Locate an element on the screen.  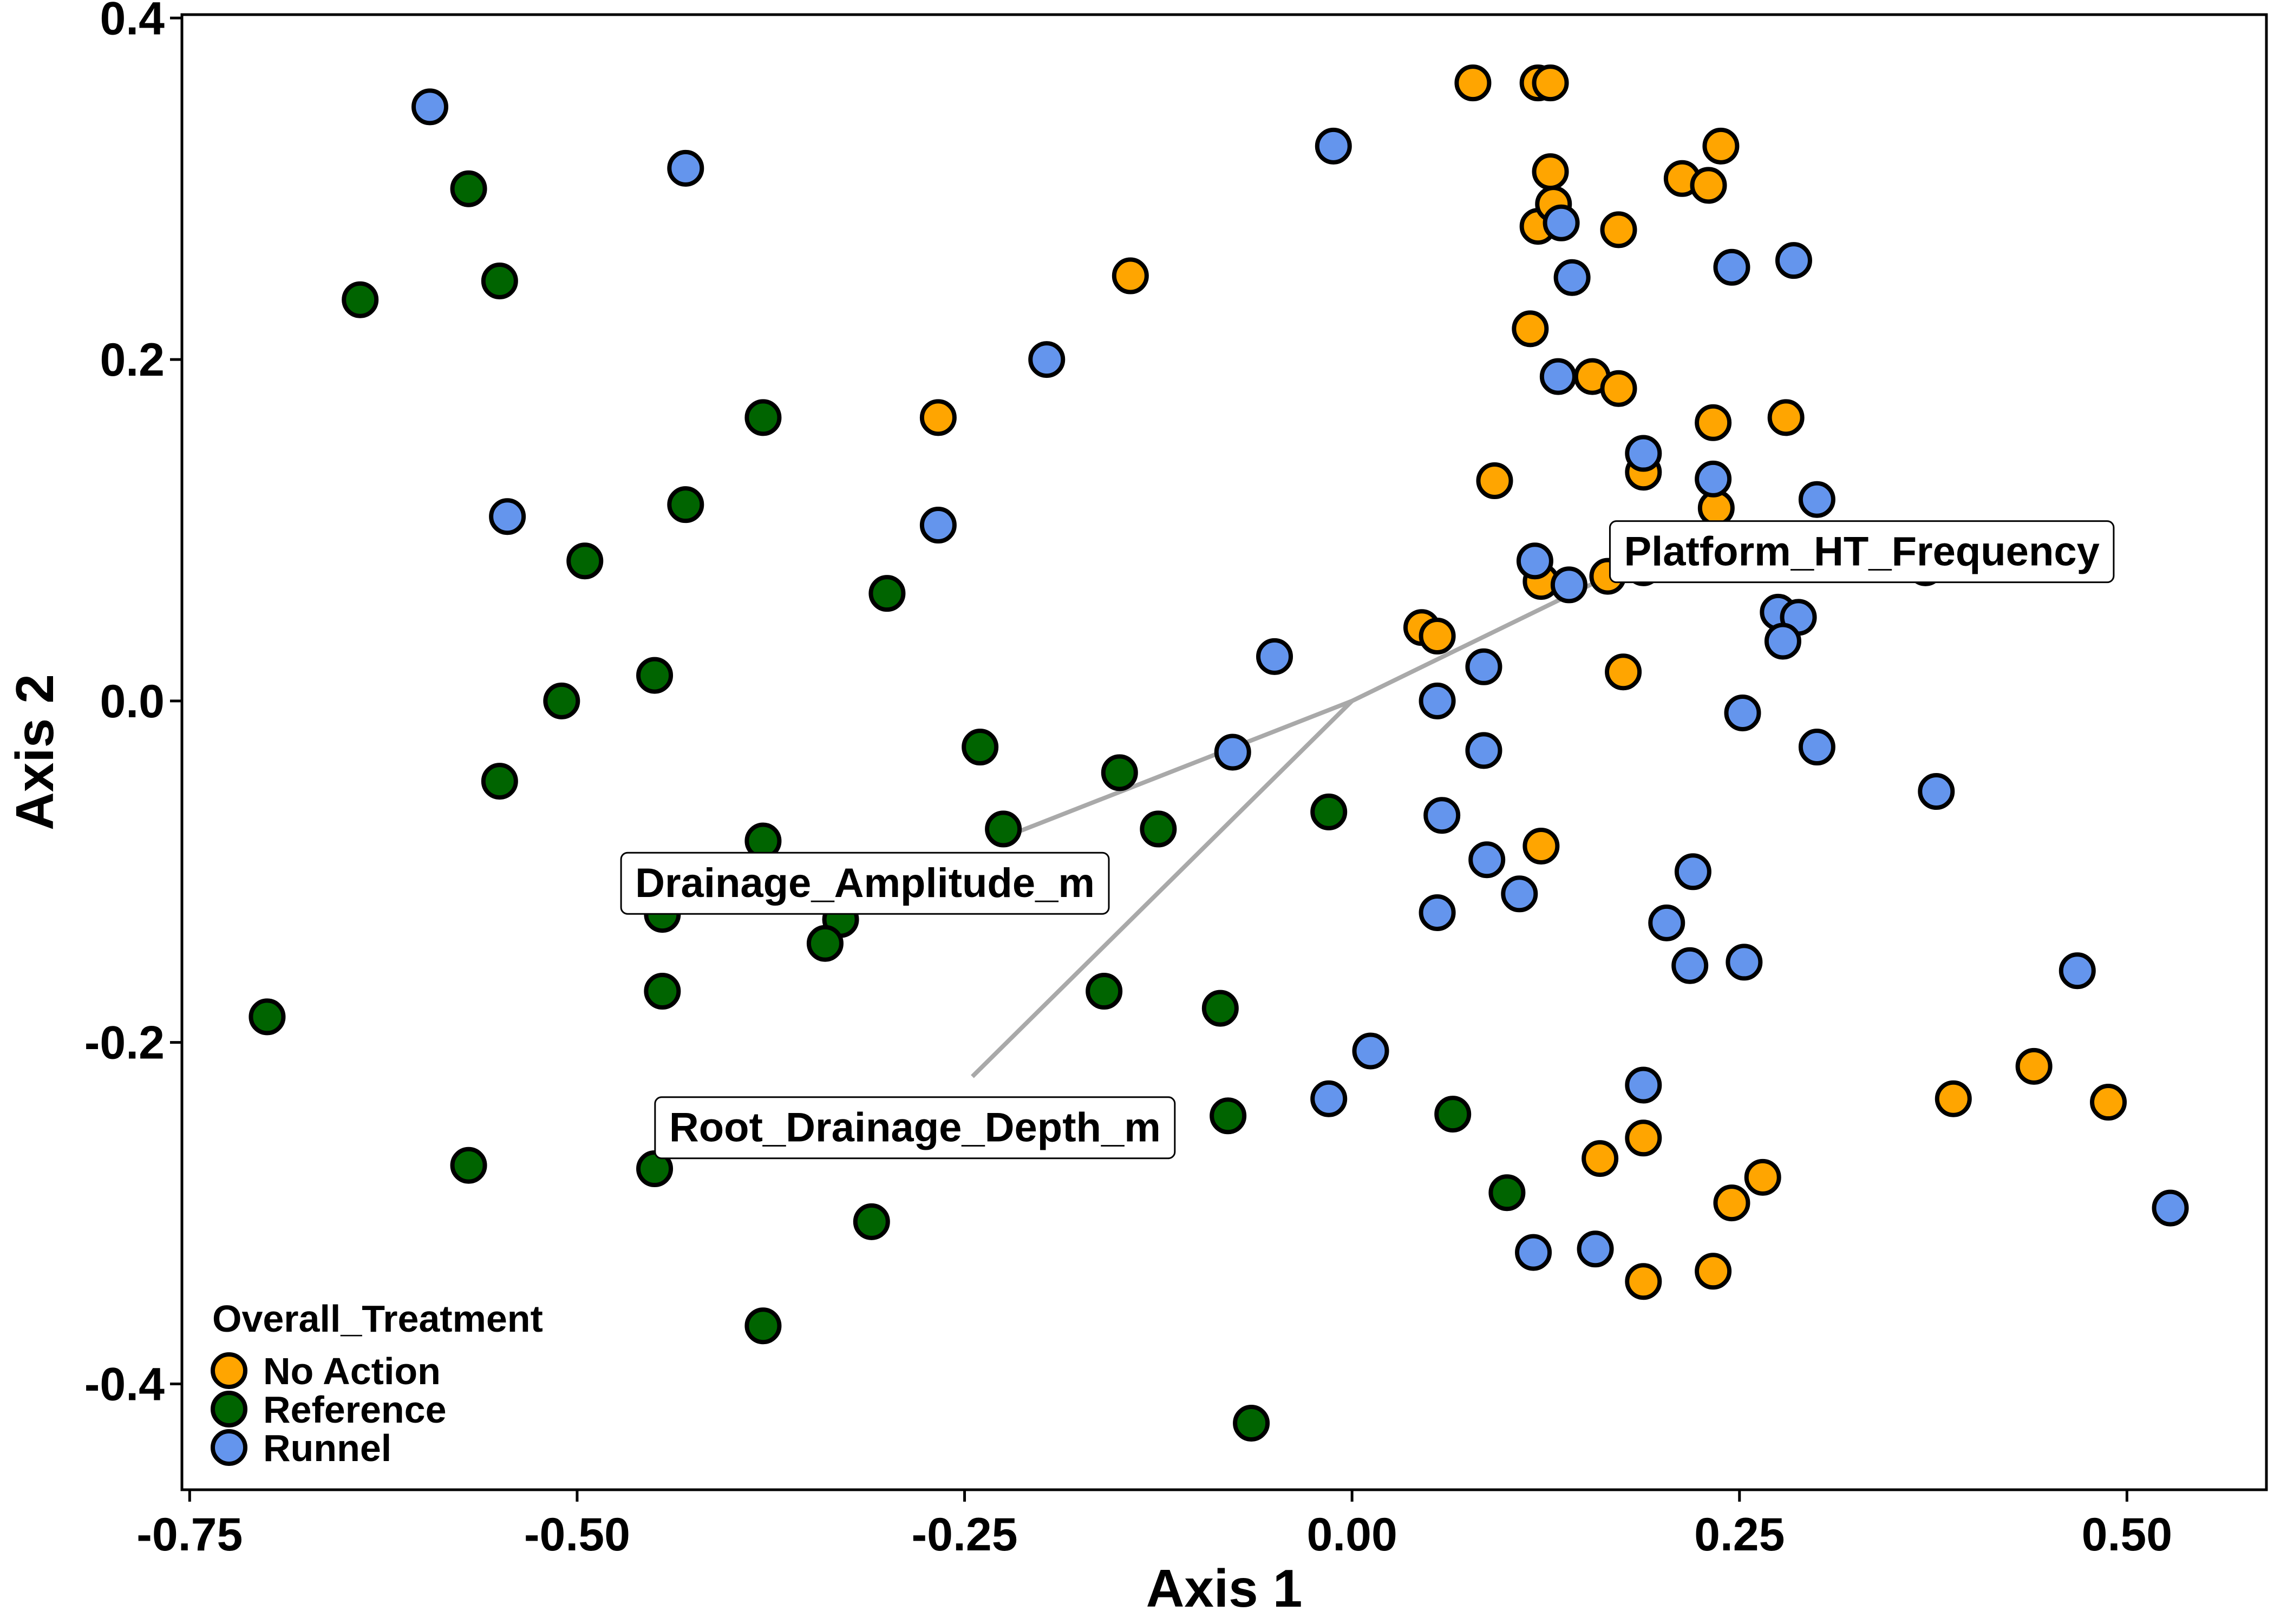
y-tick-label: -0.2 is located at coordinates (125, 1043).